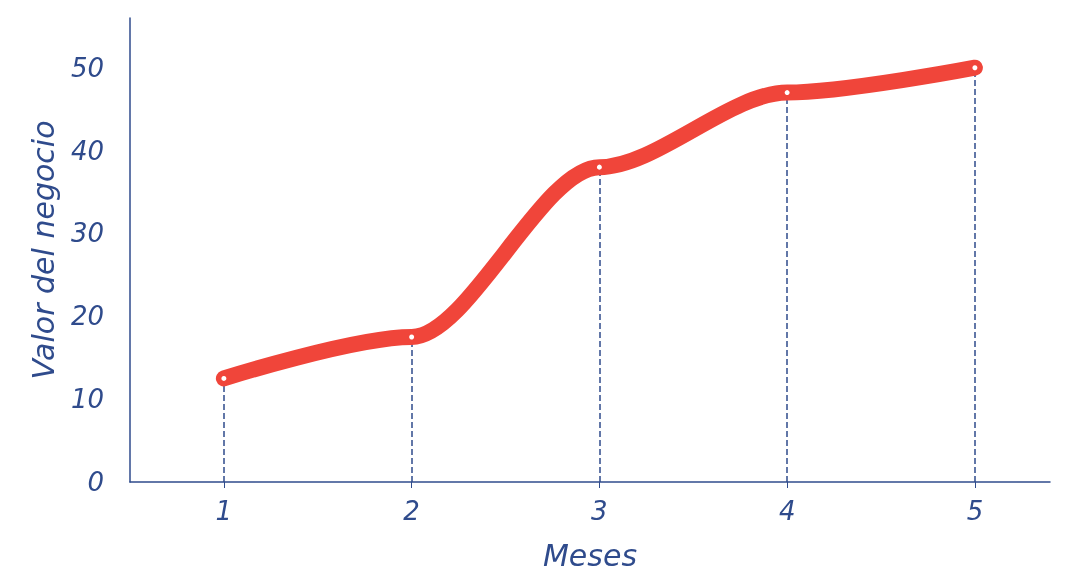 The width and height of the screenshot is (1072, 586). I want to click on x-tick-label: 5, so click(975, 511).